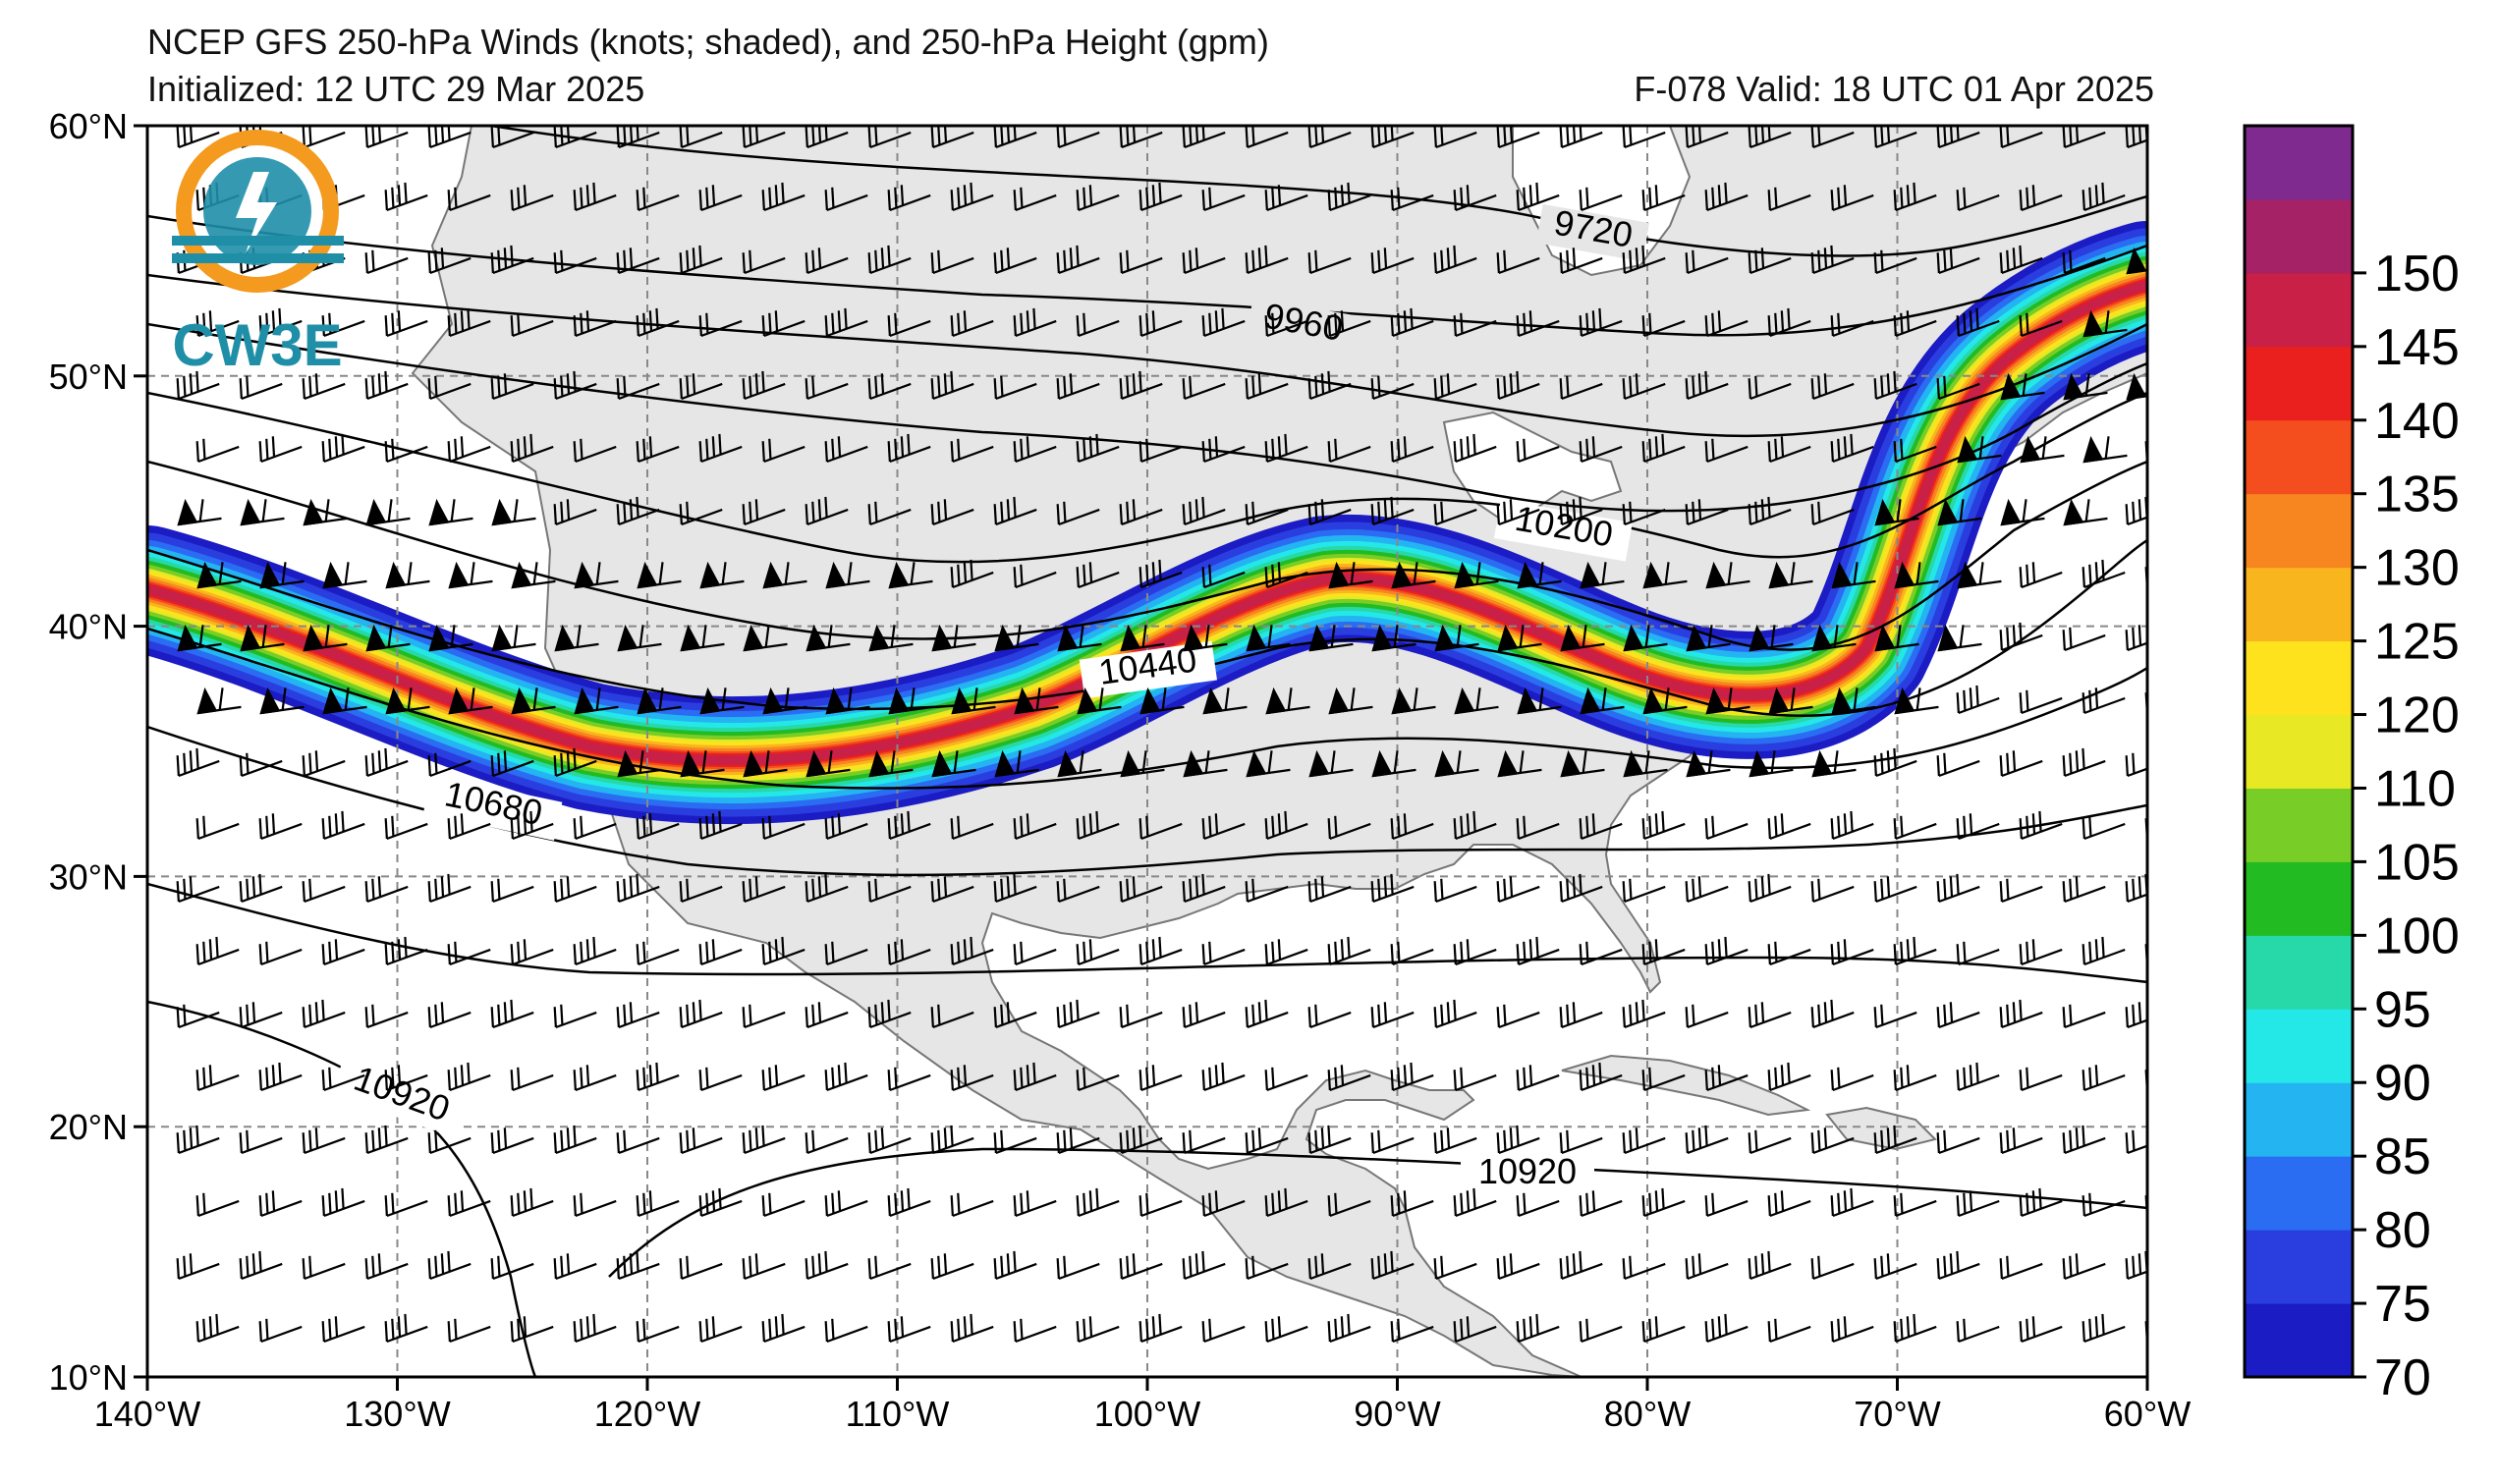 Image resolution: width=2498 pixels, height=1484 pixels. Describe the element at coordinates (147, 1414) in the screenshot. I see `lon-label: 140°W` at that location.